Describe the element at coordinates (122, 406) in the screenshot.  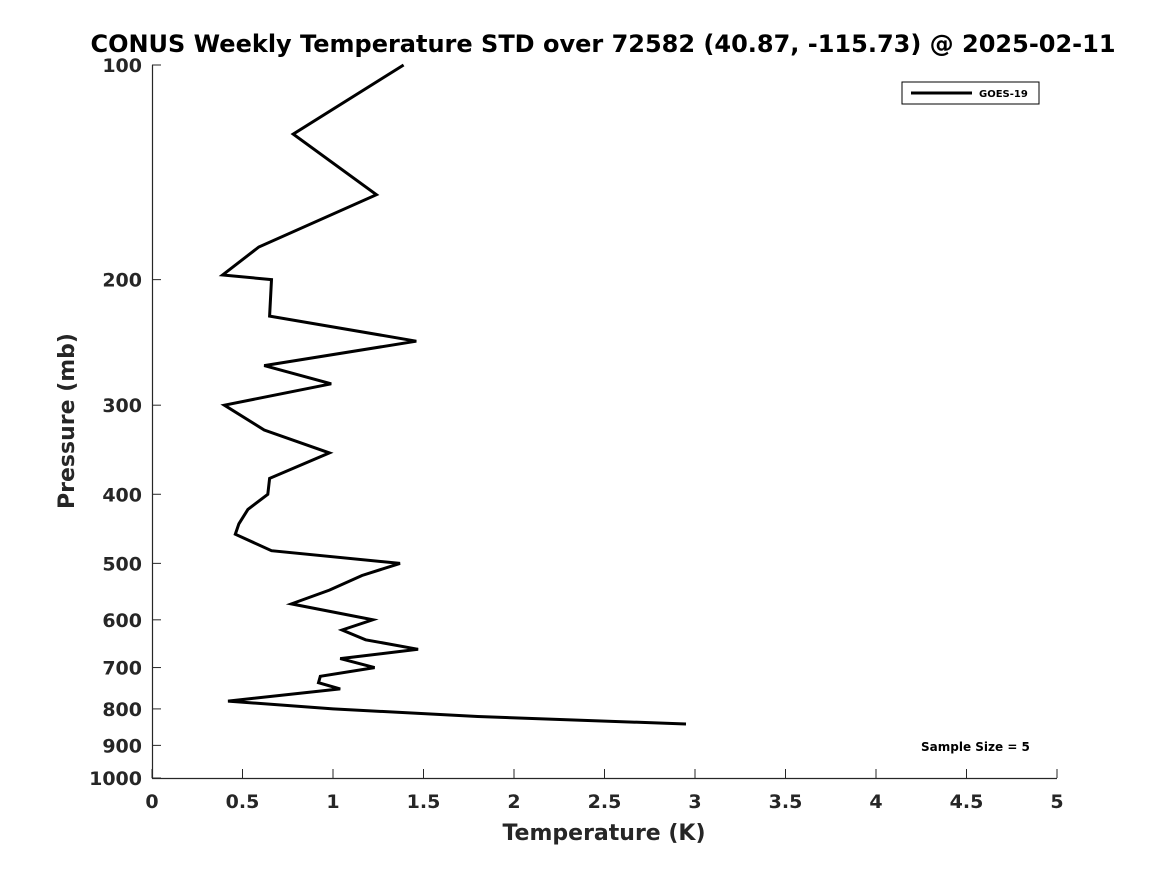
I see `y-tick-label: 300` at that location.